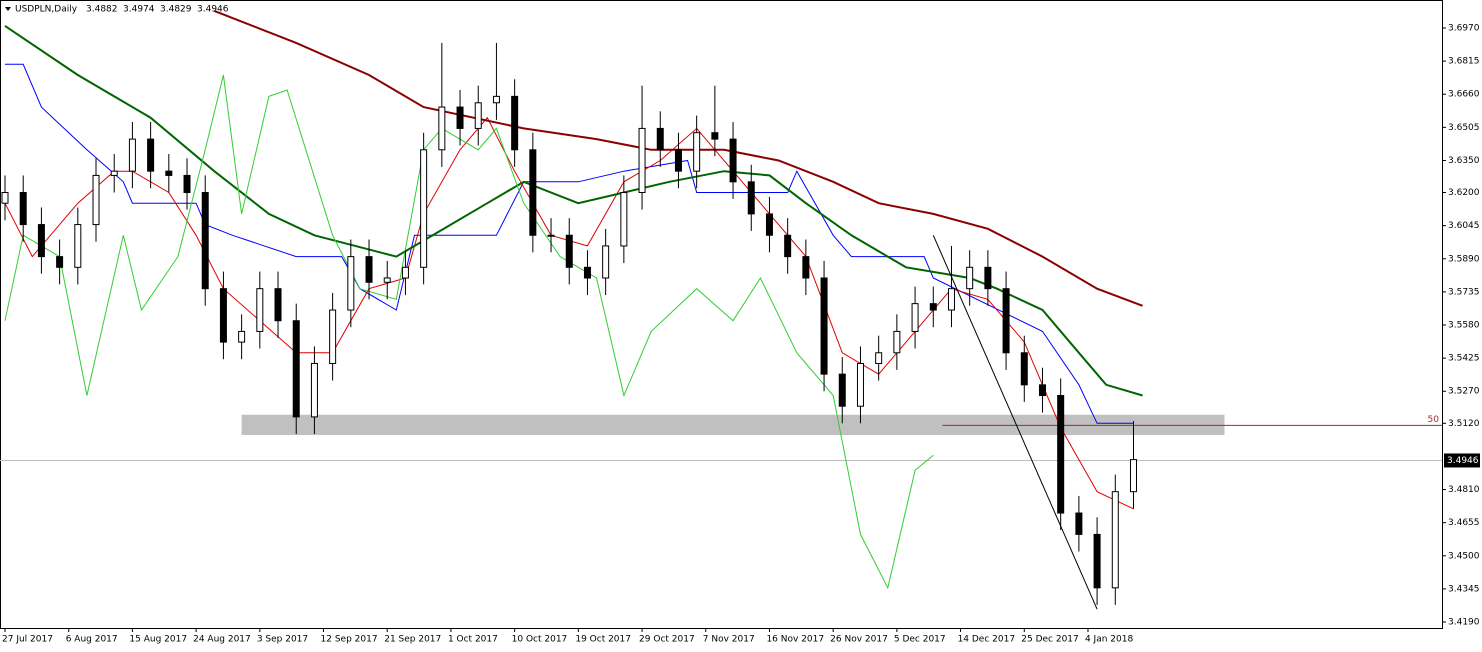 The width and height of the screenshot is (1482, 652). What do you see at coordinates (8, 9) in the screenshot?
I see `menu-arrow` at bounding box center [8, 9].